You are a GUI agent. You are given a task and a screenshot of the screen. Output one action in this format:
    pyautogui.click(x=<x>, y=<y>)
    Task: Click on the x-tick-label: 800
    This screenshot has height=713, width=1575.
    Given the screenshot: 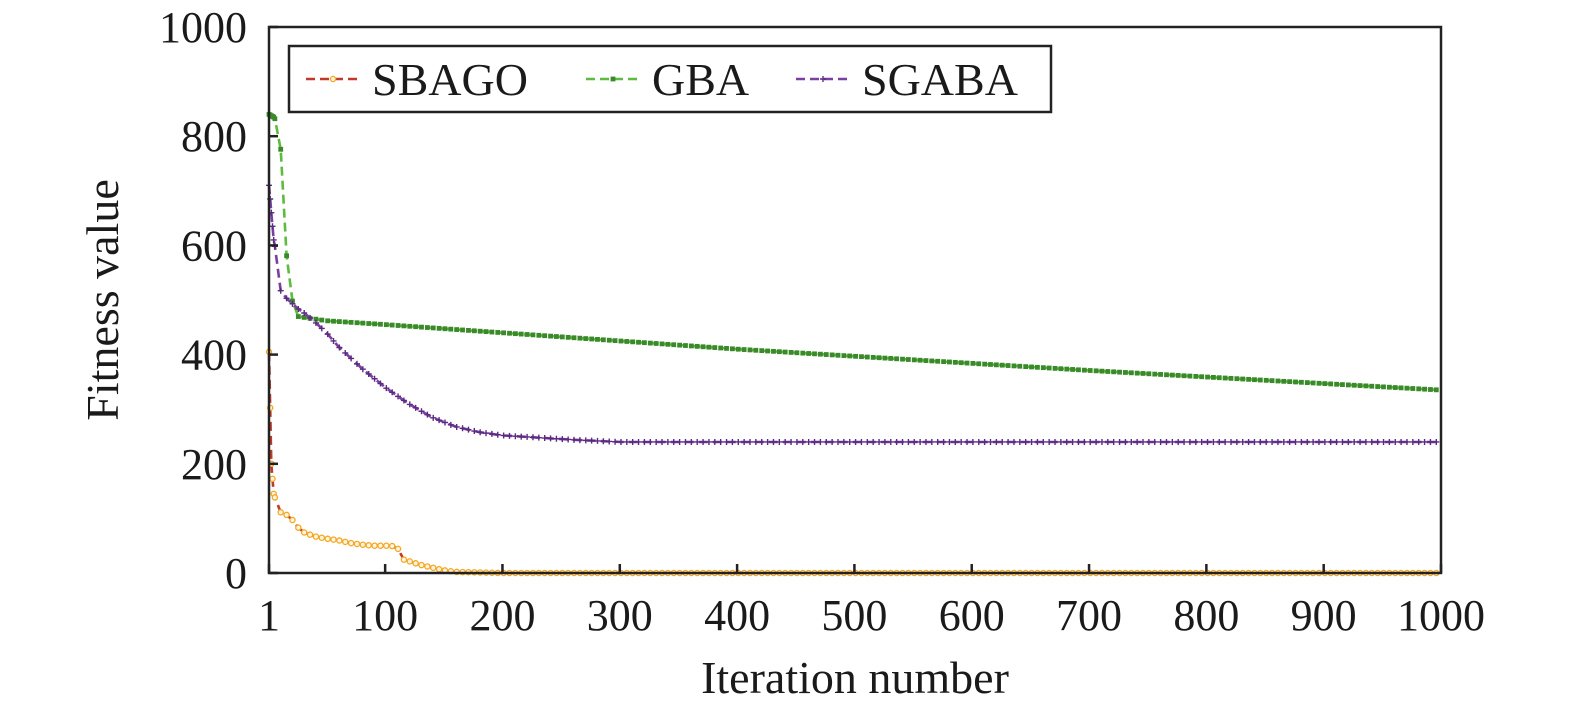 What is the action you would take?
    pyautogui.click(x=1206, y=615)
    